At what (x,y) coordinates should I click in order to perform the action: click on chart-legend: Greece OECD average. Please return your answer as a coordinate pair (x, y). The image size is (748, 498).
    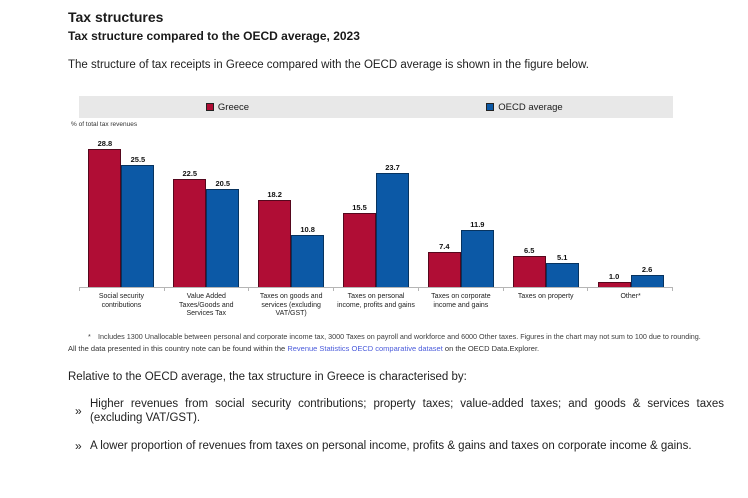
    Looking at the image, I should click on (376, 107).